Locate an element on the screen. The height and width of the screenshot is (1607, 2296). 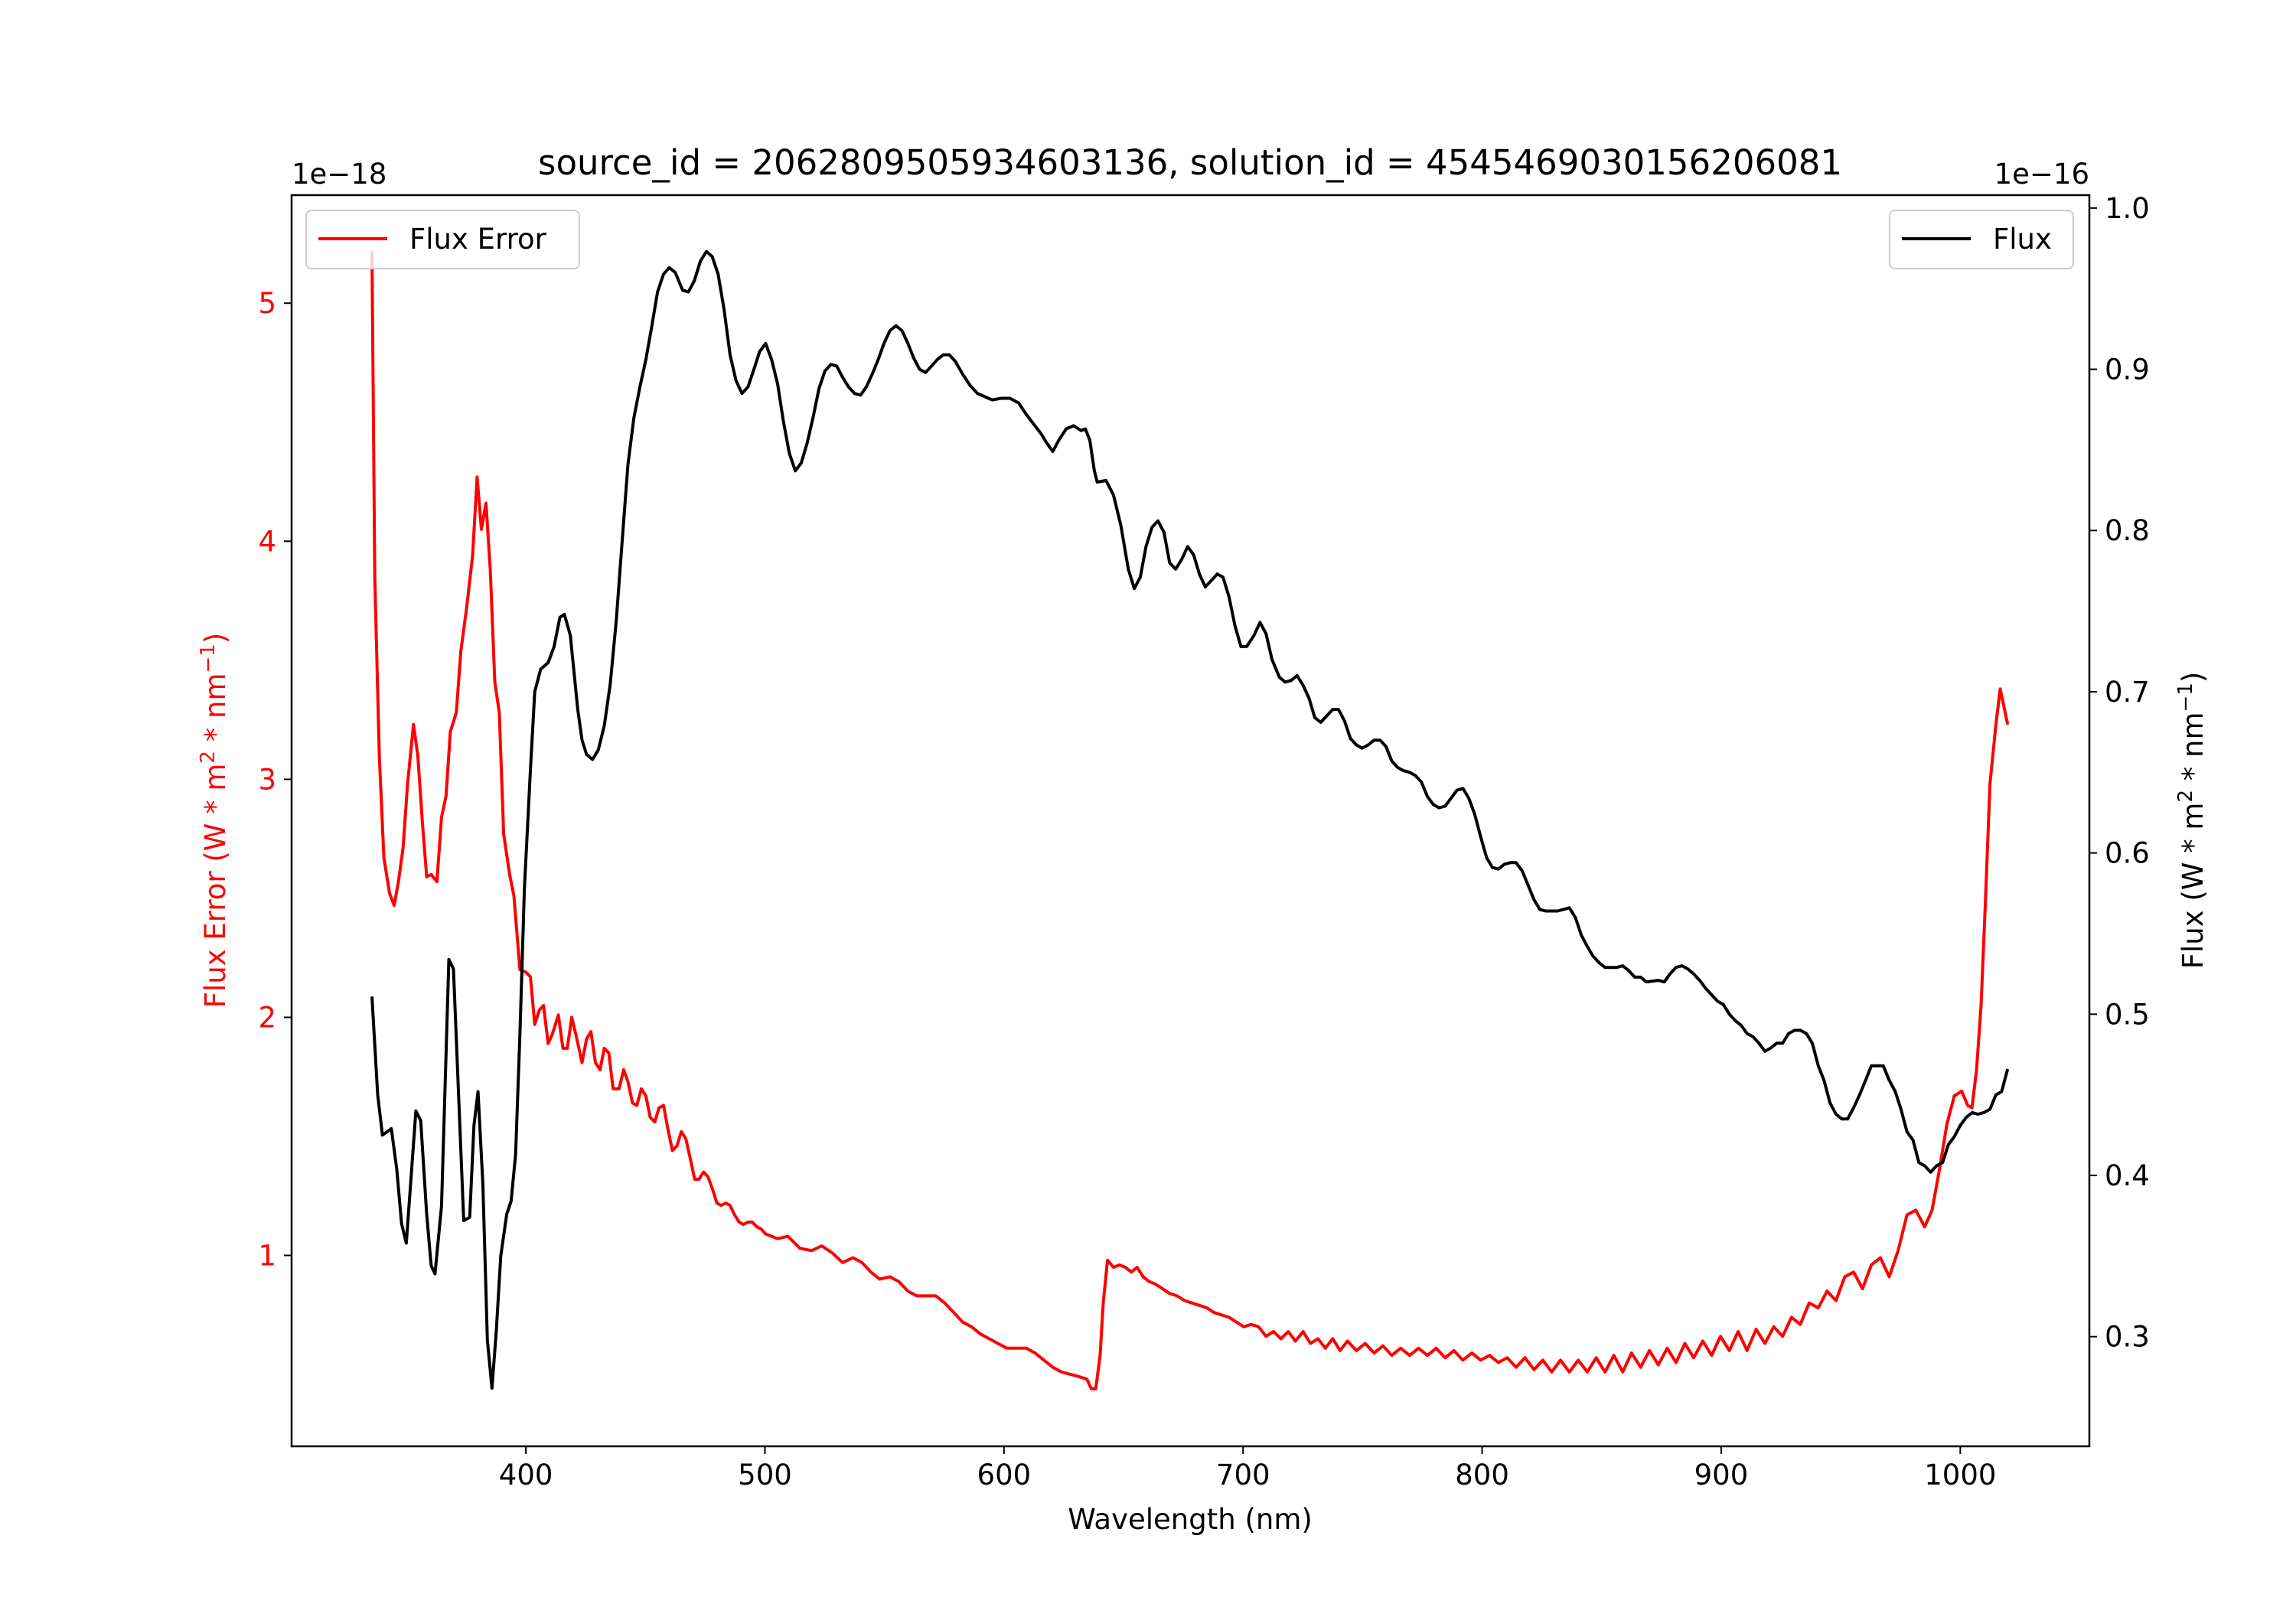
right-label-text-nm: * nm is located at coordinates (2193, 751).